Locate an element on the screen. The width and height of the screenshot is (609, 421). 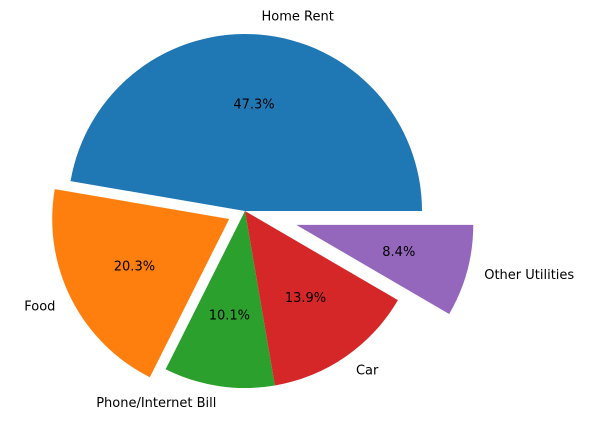
pie-value-label-car: 13.9% is located at coordinates (305, 298).